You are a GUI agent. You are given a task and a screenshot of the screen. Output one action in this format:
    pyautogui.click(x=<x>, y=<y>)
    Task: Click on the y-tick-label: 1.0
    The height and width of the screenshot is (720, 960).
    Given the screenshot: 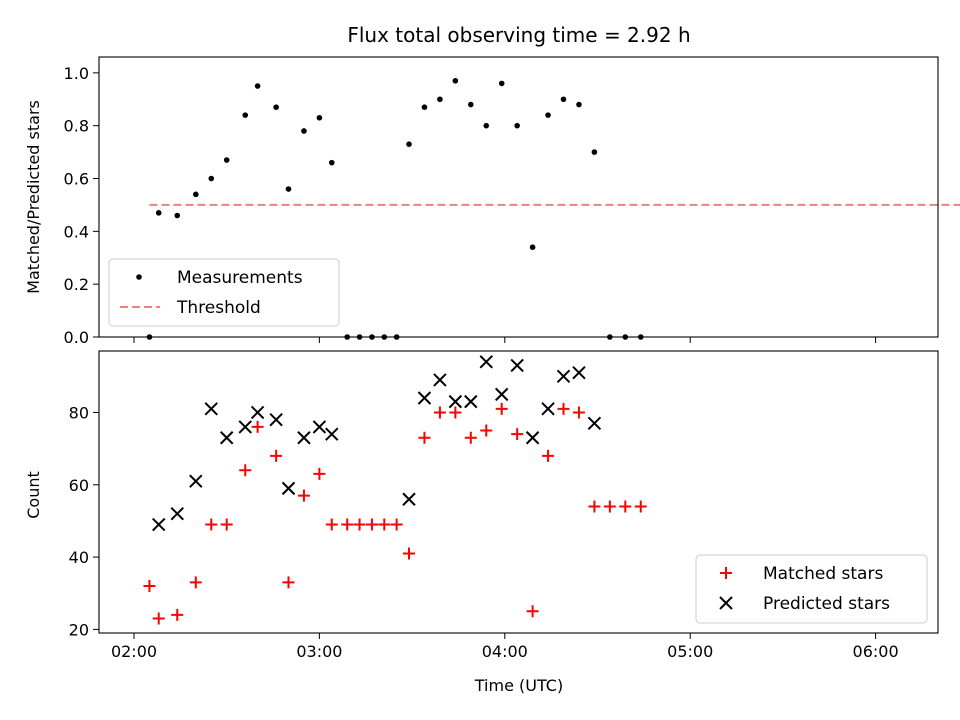 What is the action you would take?
    pyautogui.click(x=76, y=73)
    